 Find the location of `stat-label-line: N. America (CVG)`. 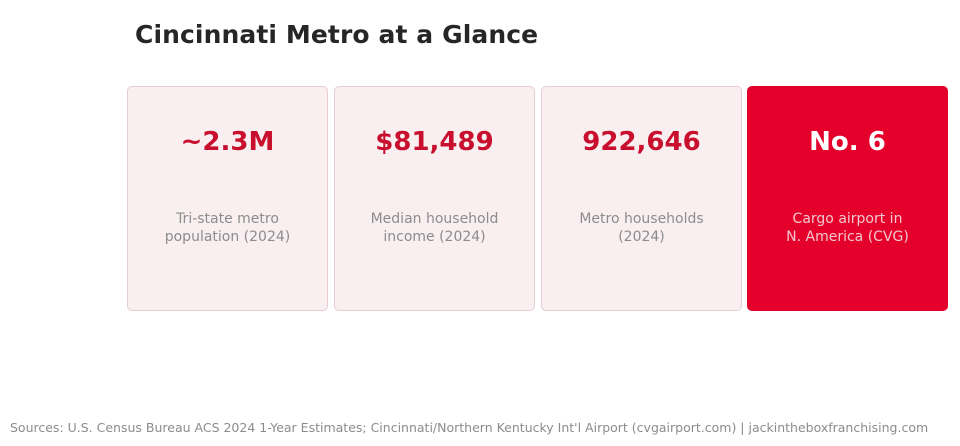

stat-label-line: N. America (CVG) is located at coordinates (847, 237).